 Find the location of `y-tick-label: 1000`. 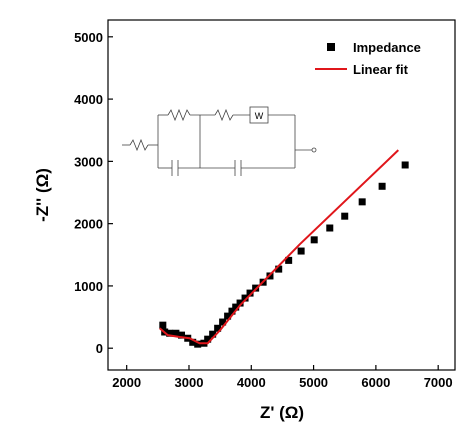

y-tick-label: 1000 is located at coordinates (88, 286).